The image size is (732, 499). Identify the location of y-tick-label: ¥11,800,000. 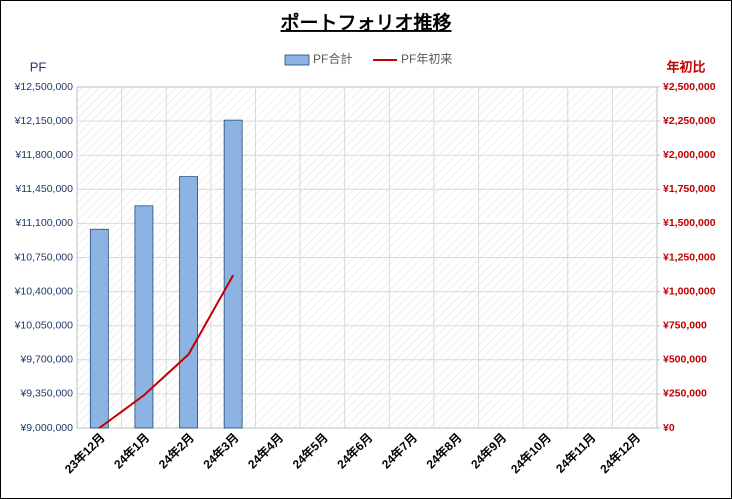
(43, 155).